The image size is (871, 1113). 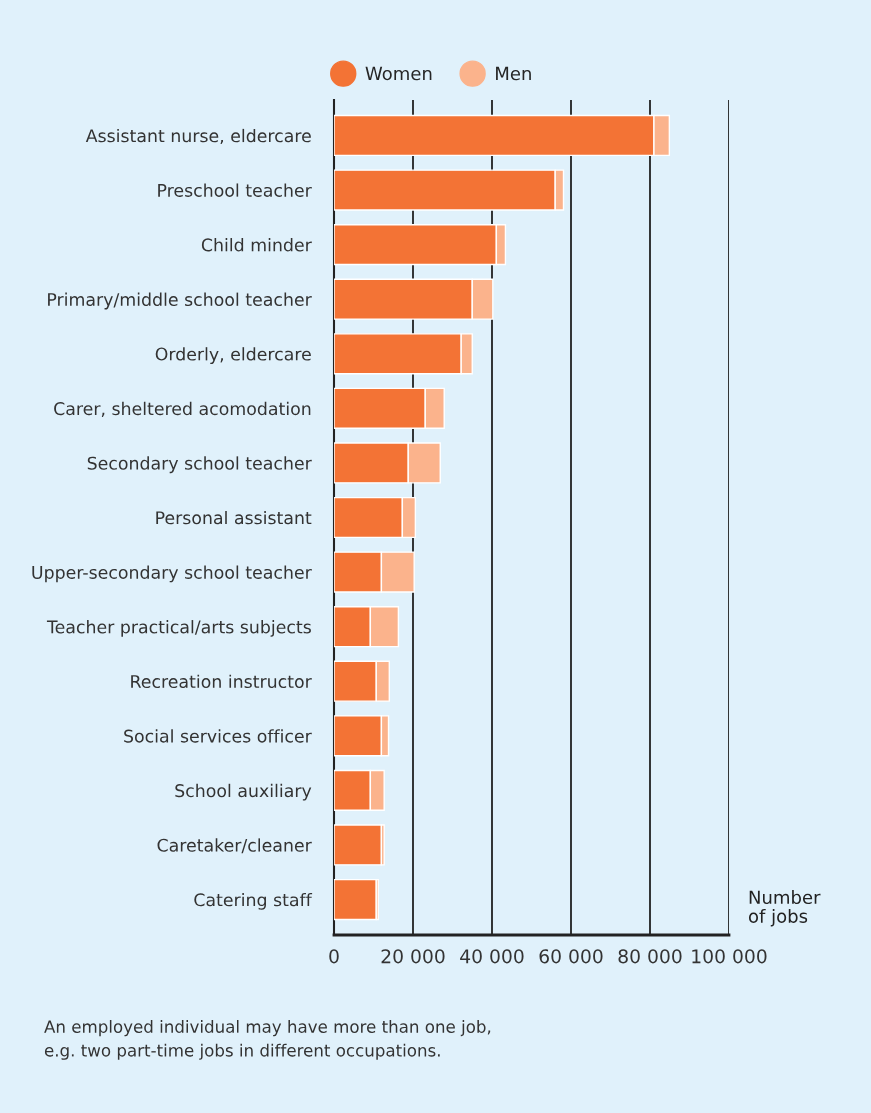 I want to click on y-tick-label: Orderly, eldercare, so click(x=233, y=355).